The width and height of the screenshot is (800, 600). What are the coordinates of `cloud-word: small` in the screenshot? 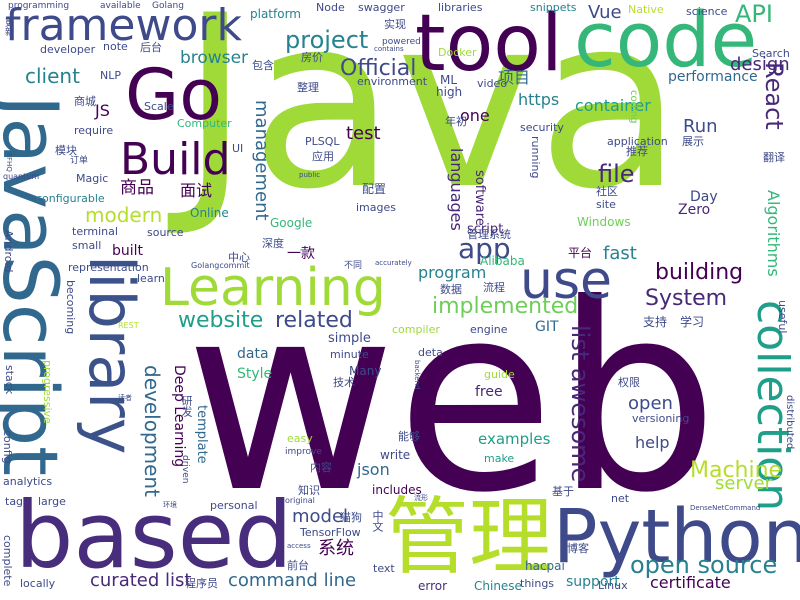 It's located at (87, 245).